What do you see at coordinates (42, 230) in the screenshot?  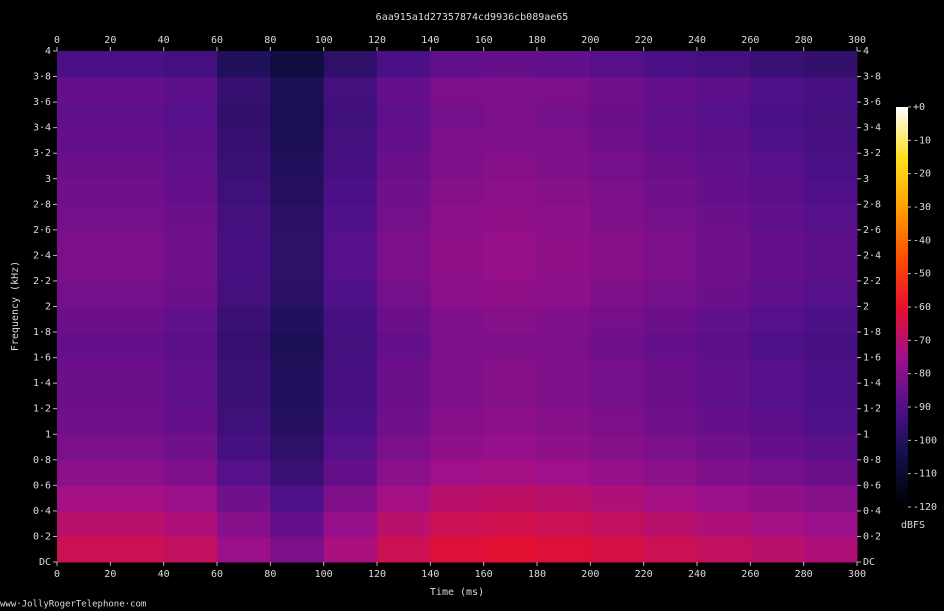 I see `y-tick-label: 2·6` at bounding box center [42, 230].